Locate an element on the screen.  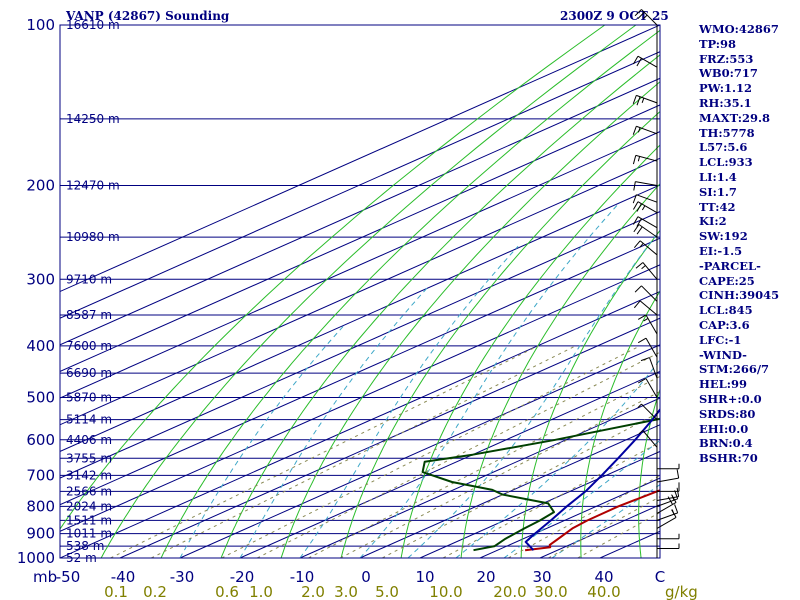
mixing-ratio-label: 3.0 is located at coordinates (346, 591).